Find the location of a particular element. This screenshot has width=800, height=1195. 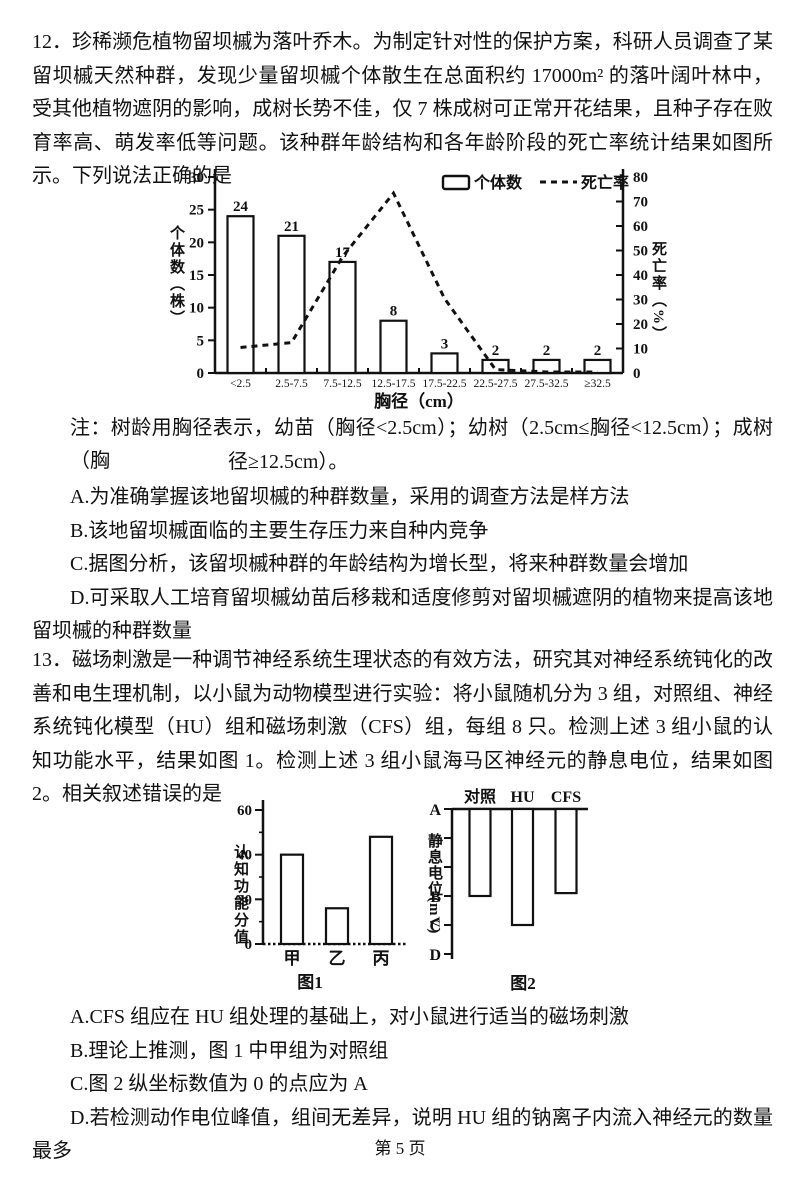

svg-text: 15 is located at coordinates (196, 276).